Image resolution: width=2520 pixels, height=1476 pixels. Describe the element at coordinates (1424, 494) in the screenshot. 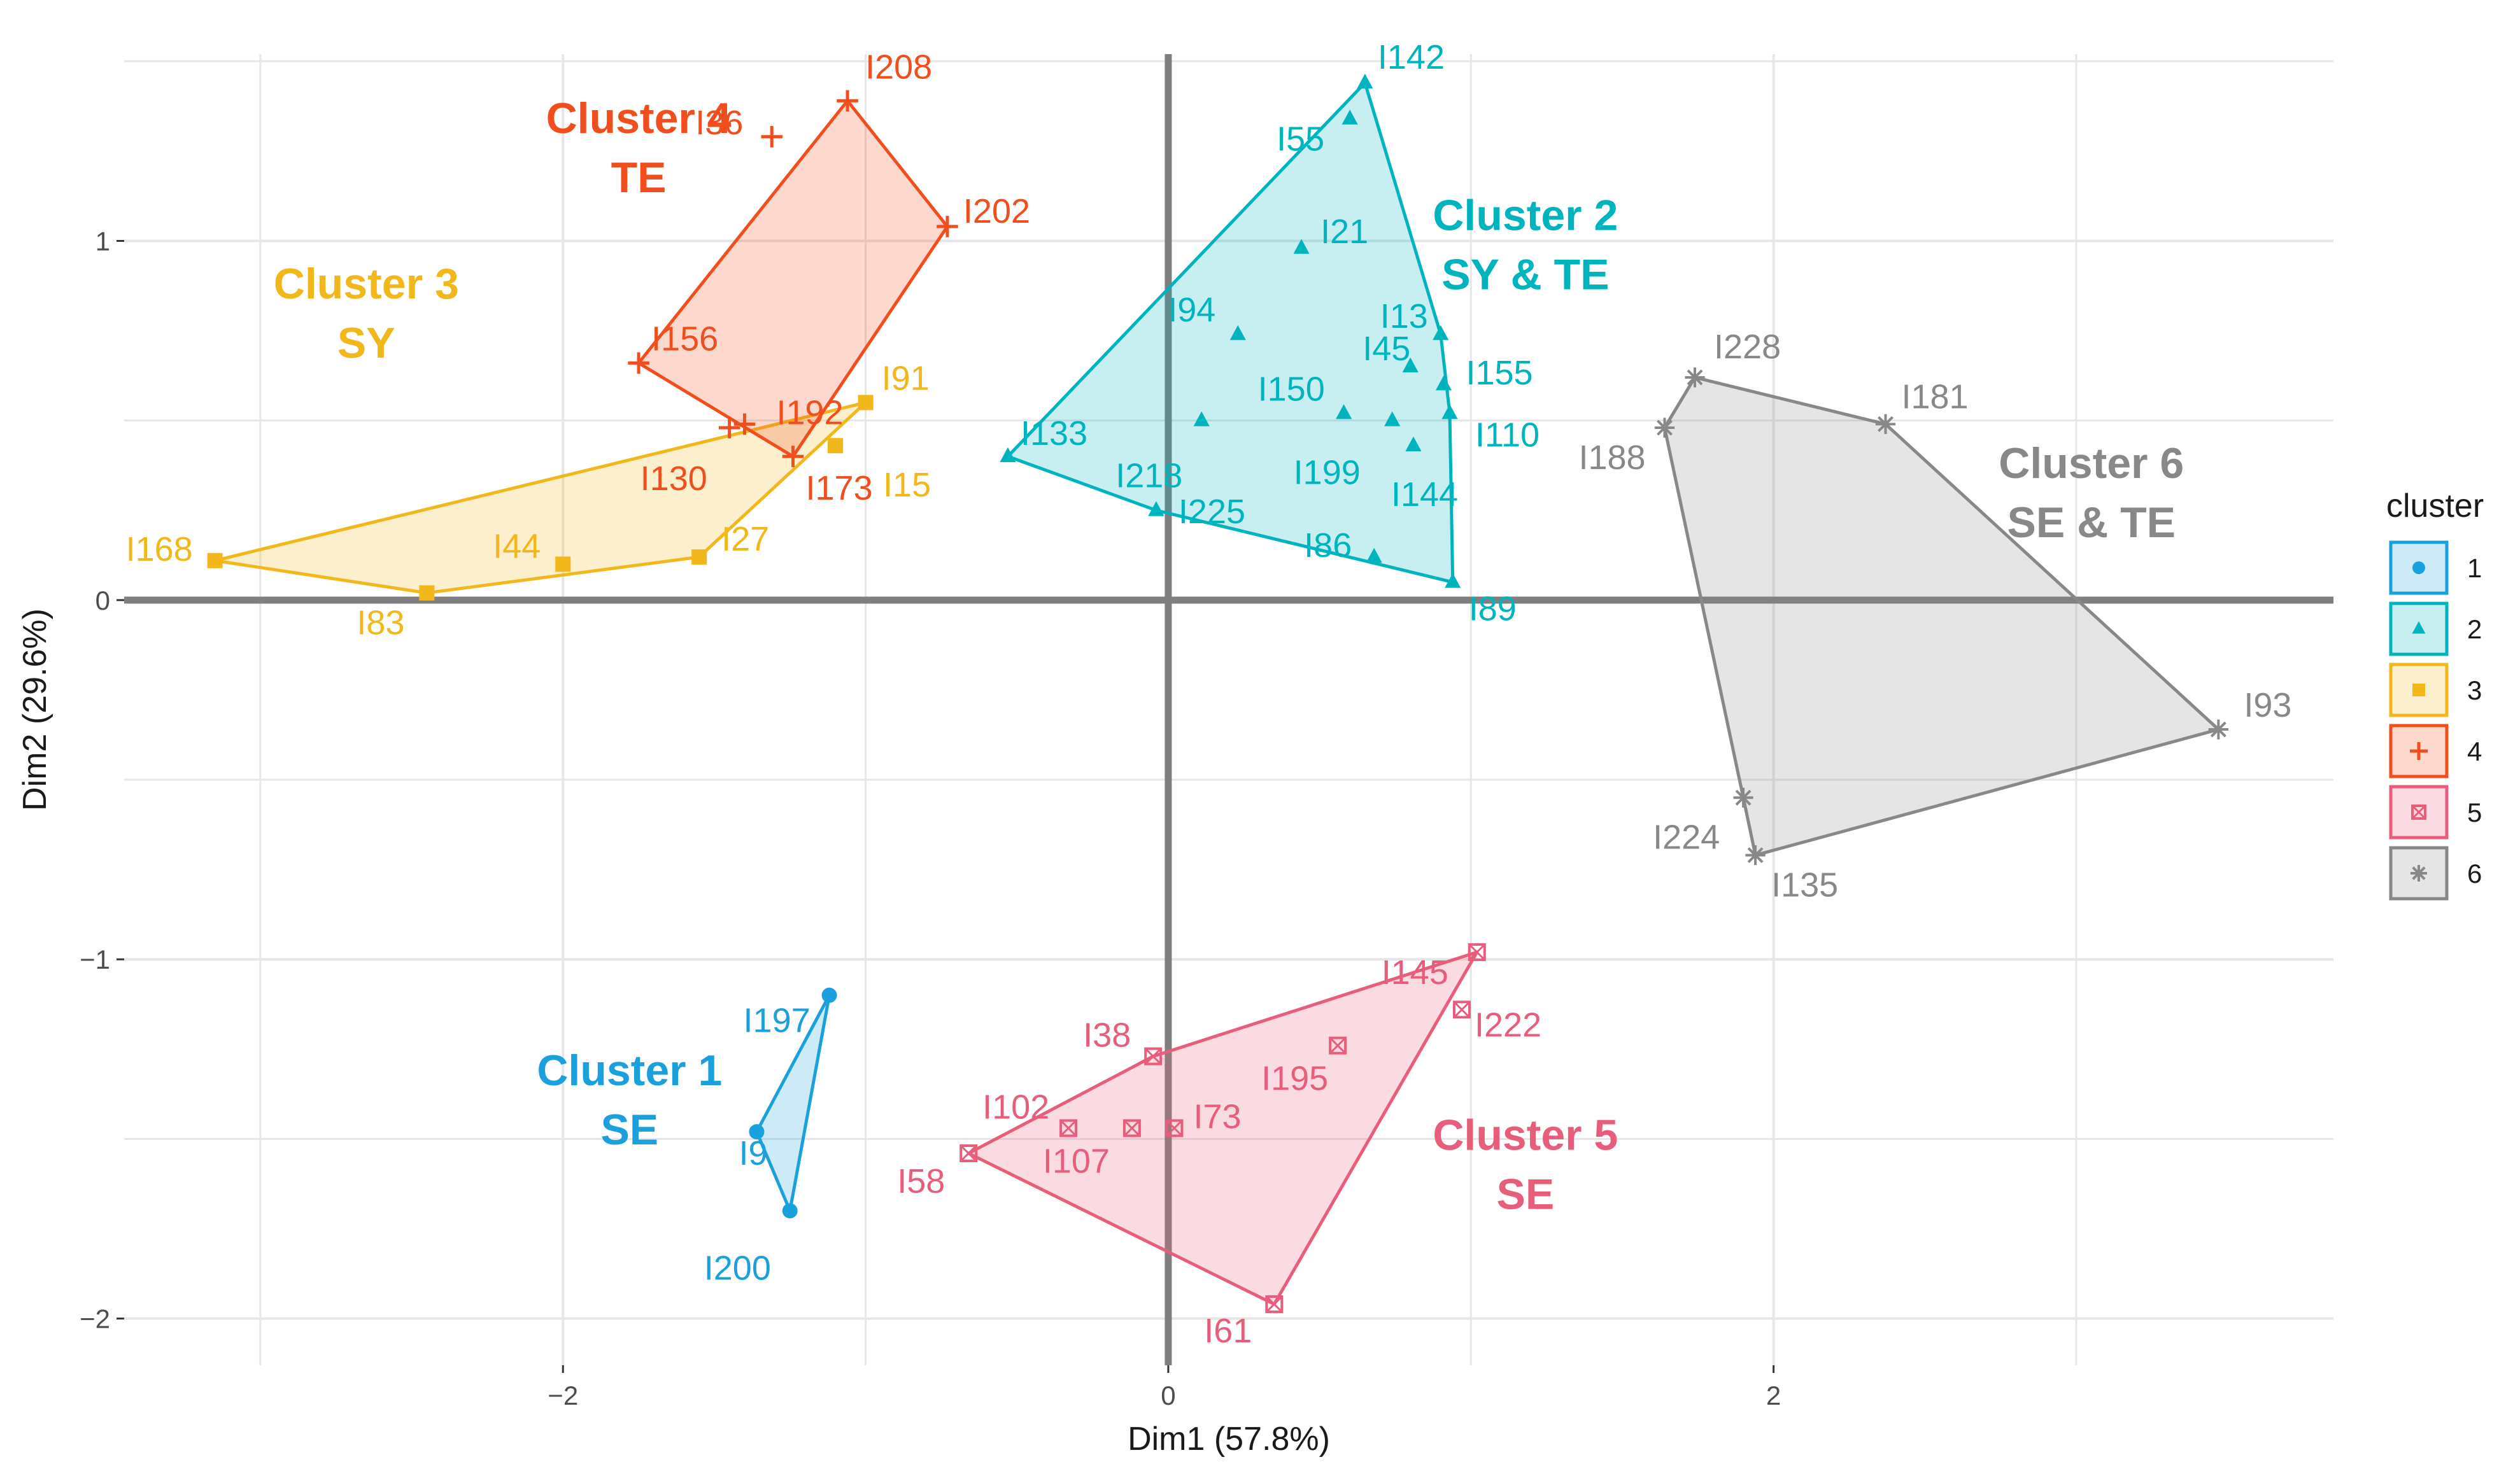

I see `point-label-i144: I144` at that location.